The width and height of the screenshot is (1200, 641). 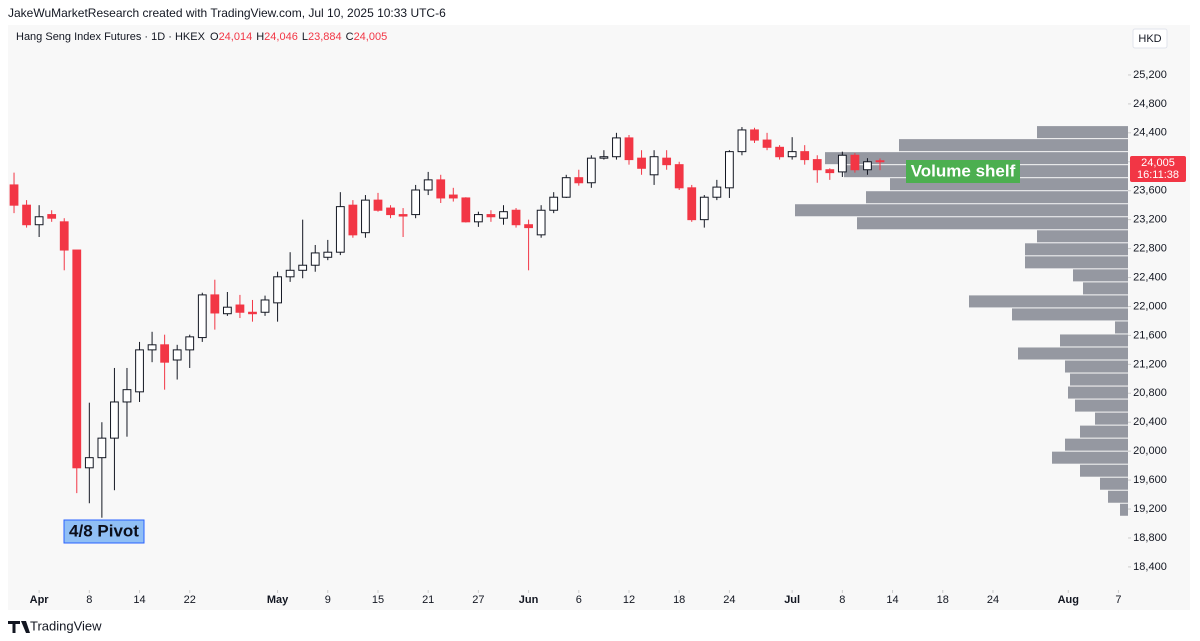 I want to click on logo, so click(x=19, y=627).